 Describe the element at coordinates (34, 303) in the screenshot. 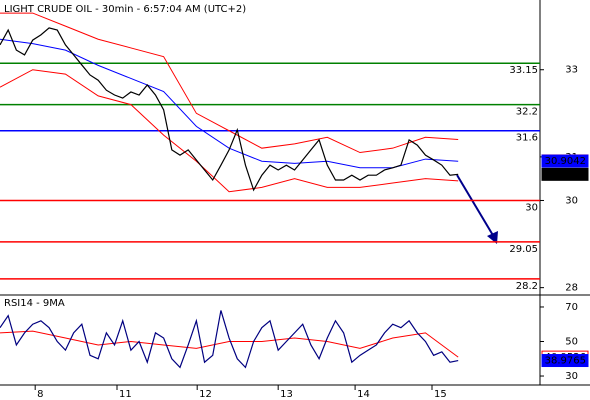

I see `panel-title: RSI14 - 9MA` at that location.